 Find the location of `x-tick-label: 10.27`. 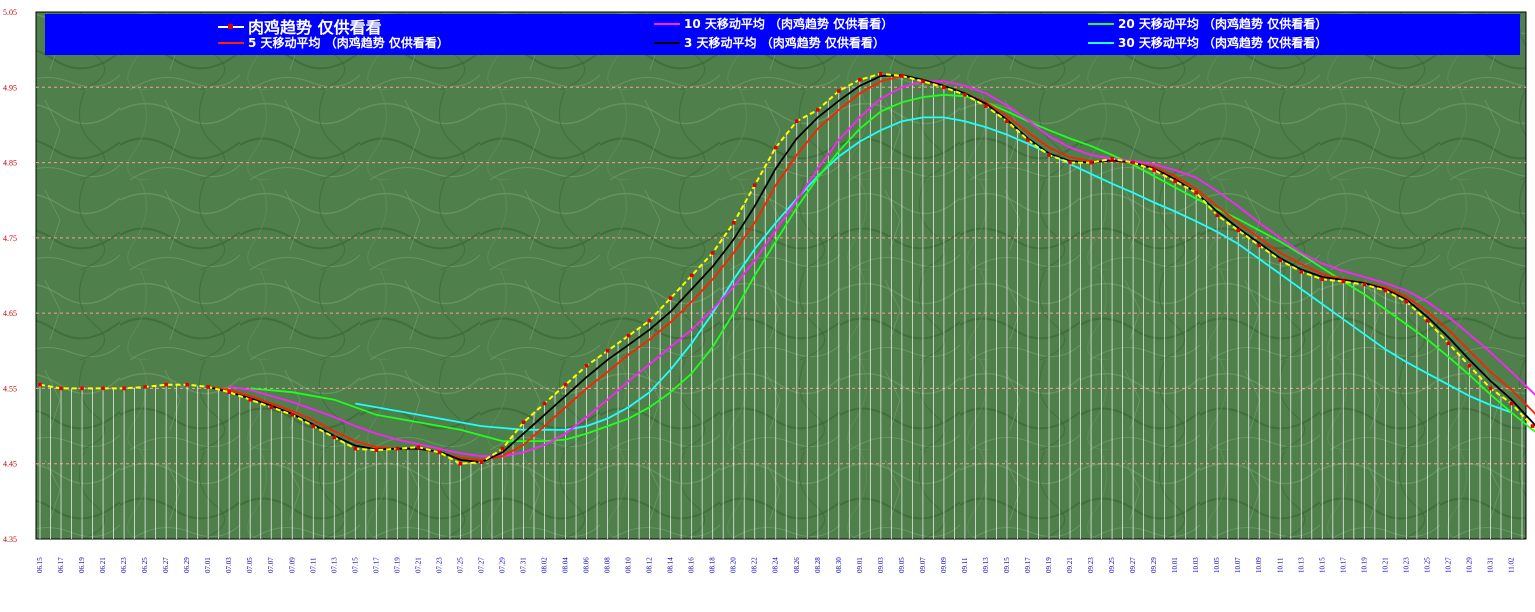

x-tick-label: 10.27 is located at coordinates (1448, 565).